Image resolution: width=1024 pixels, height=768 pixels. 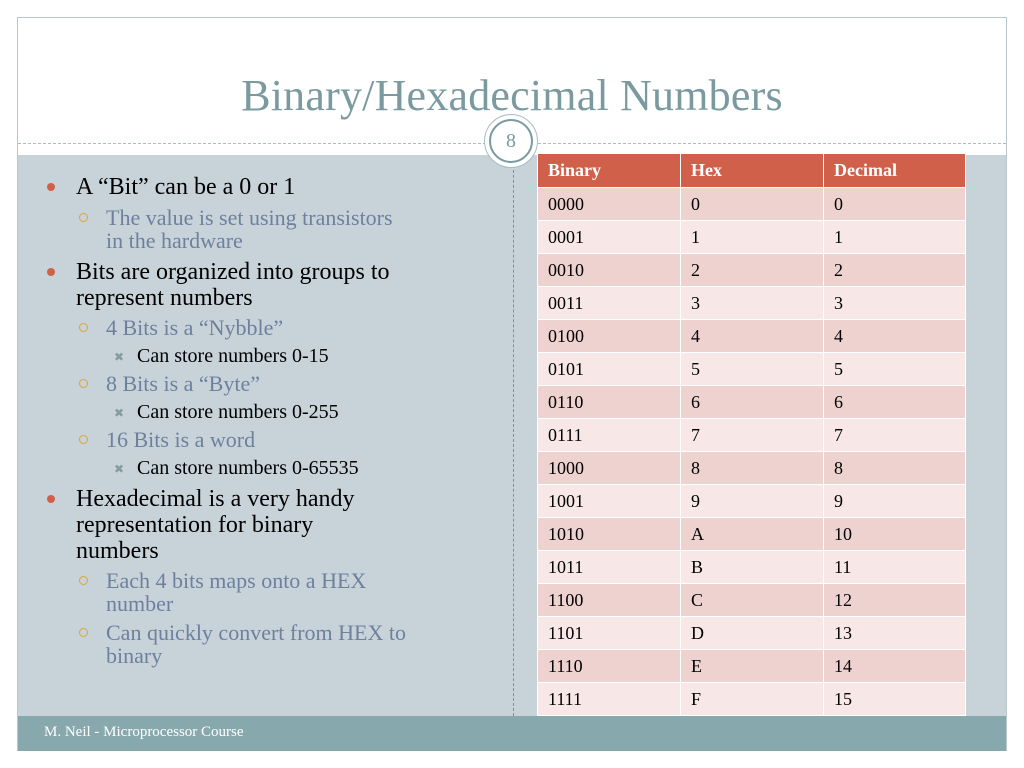 I want to click on decimal-cell: 0, so click(x=894, y=204).